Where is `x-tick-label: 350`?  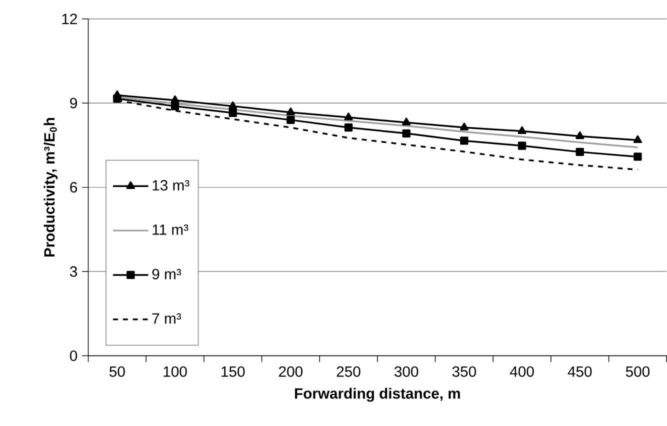
x-tick-label: 350 is located at coordinates (464, 371).